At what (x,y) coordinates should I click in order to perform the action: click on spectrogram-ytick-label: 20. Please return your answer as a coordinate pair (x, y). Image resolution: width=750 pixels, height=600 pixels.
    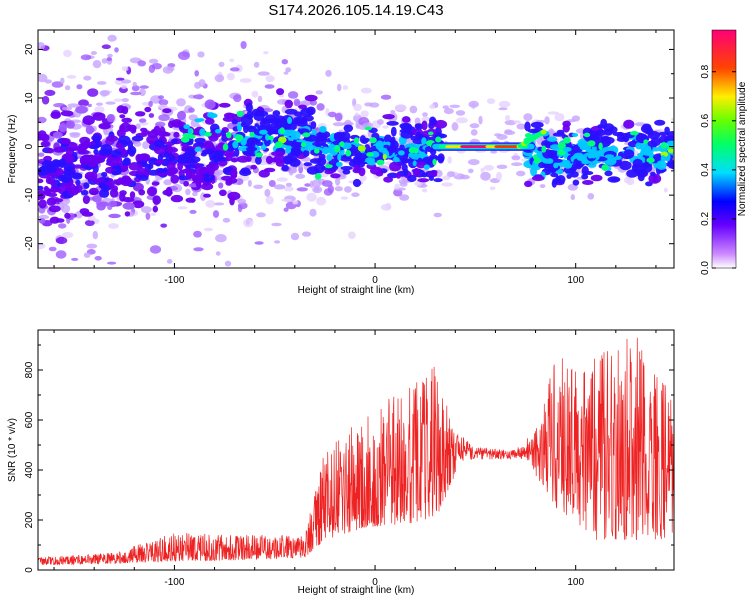
    Looking at the image, I should click on (29, 49).